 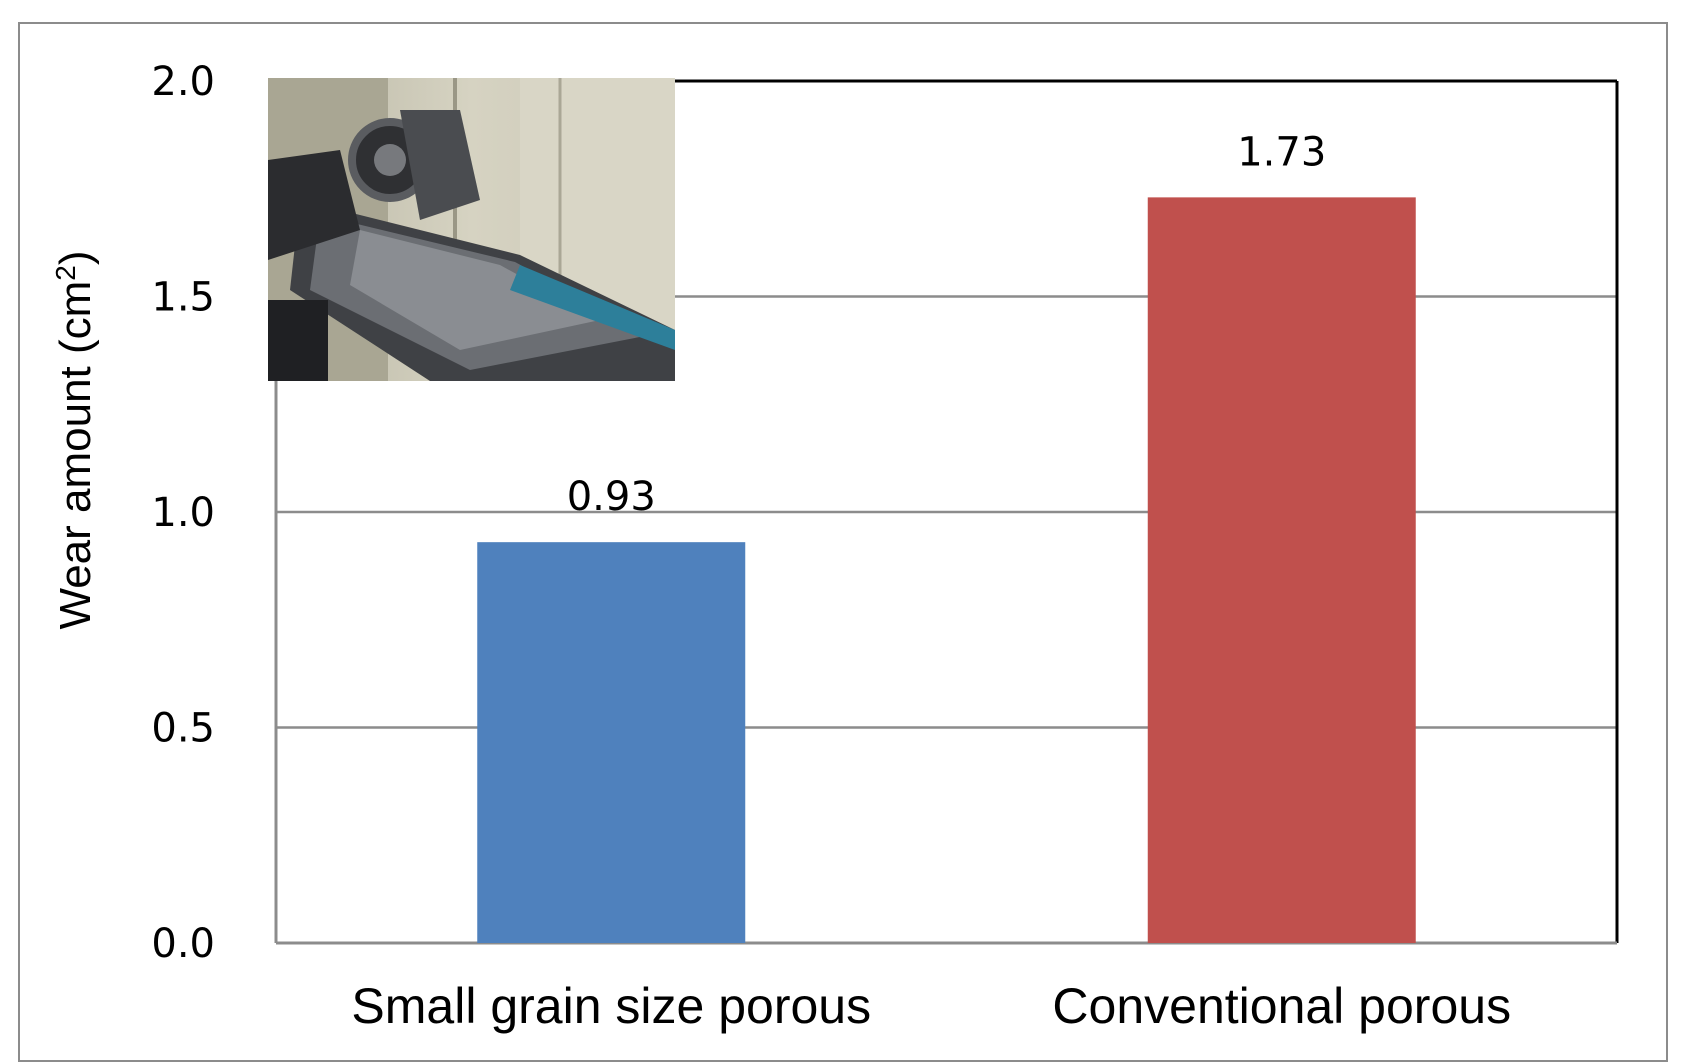 I want to click on y-tick-label: 1.5, so click(x=183, y=298).